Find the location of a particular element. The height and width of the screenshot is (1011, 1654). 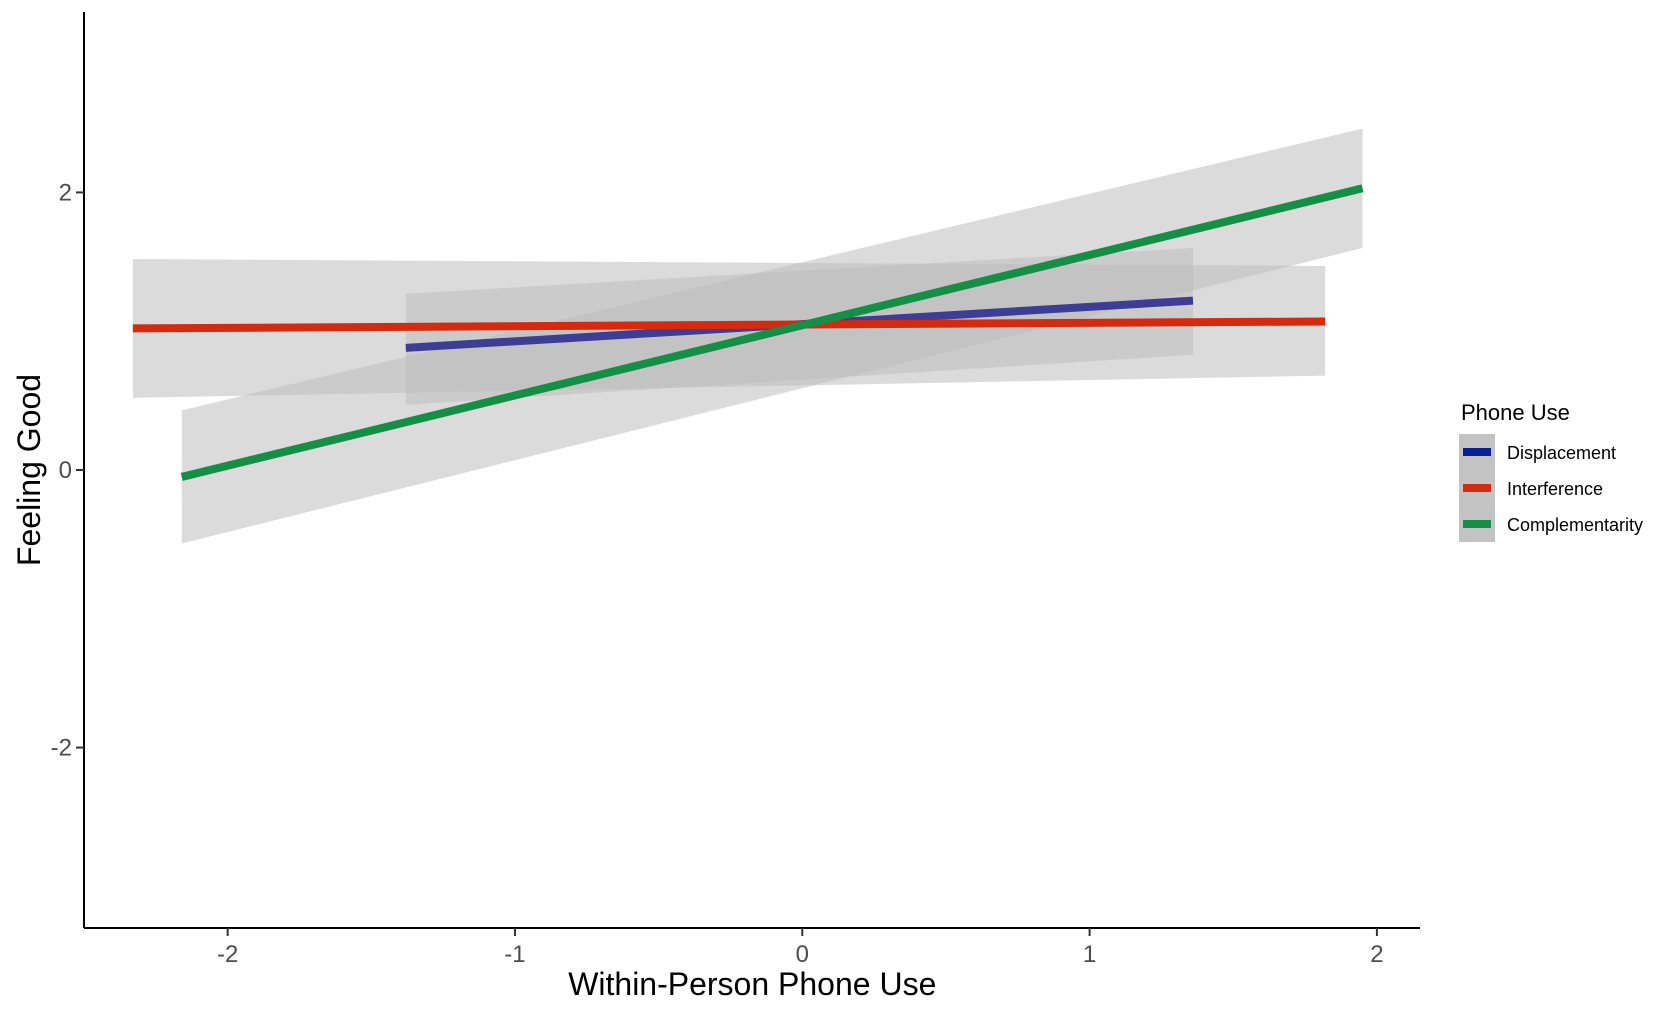

y-tick-label: 0 is located at coordinates (65, 470).